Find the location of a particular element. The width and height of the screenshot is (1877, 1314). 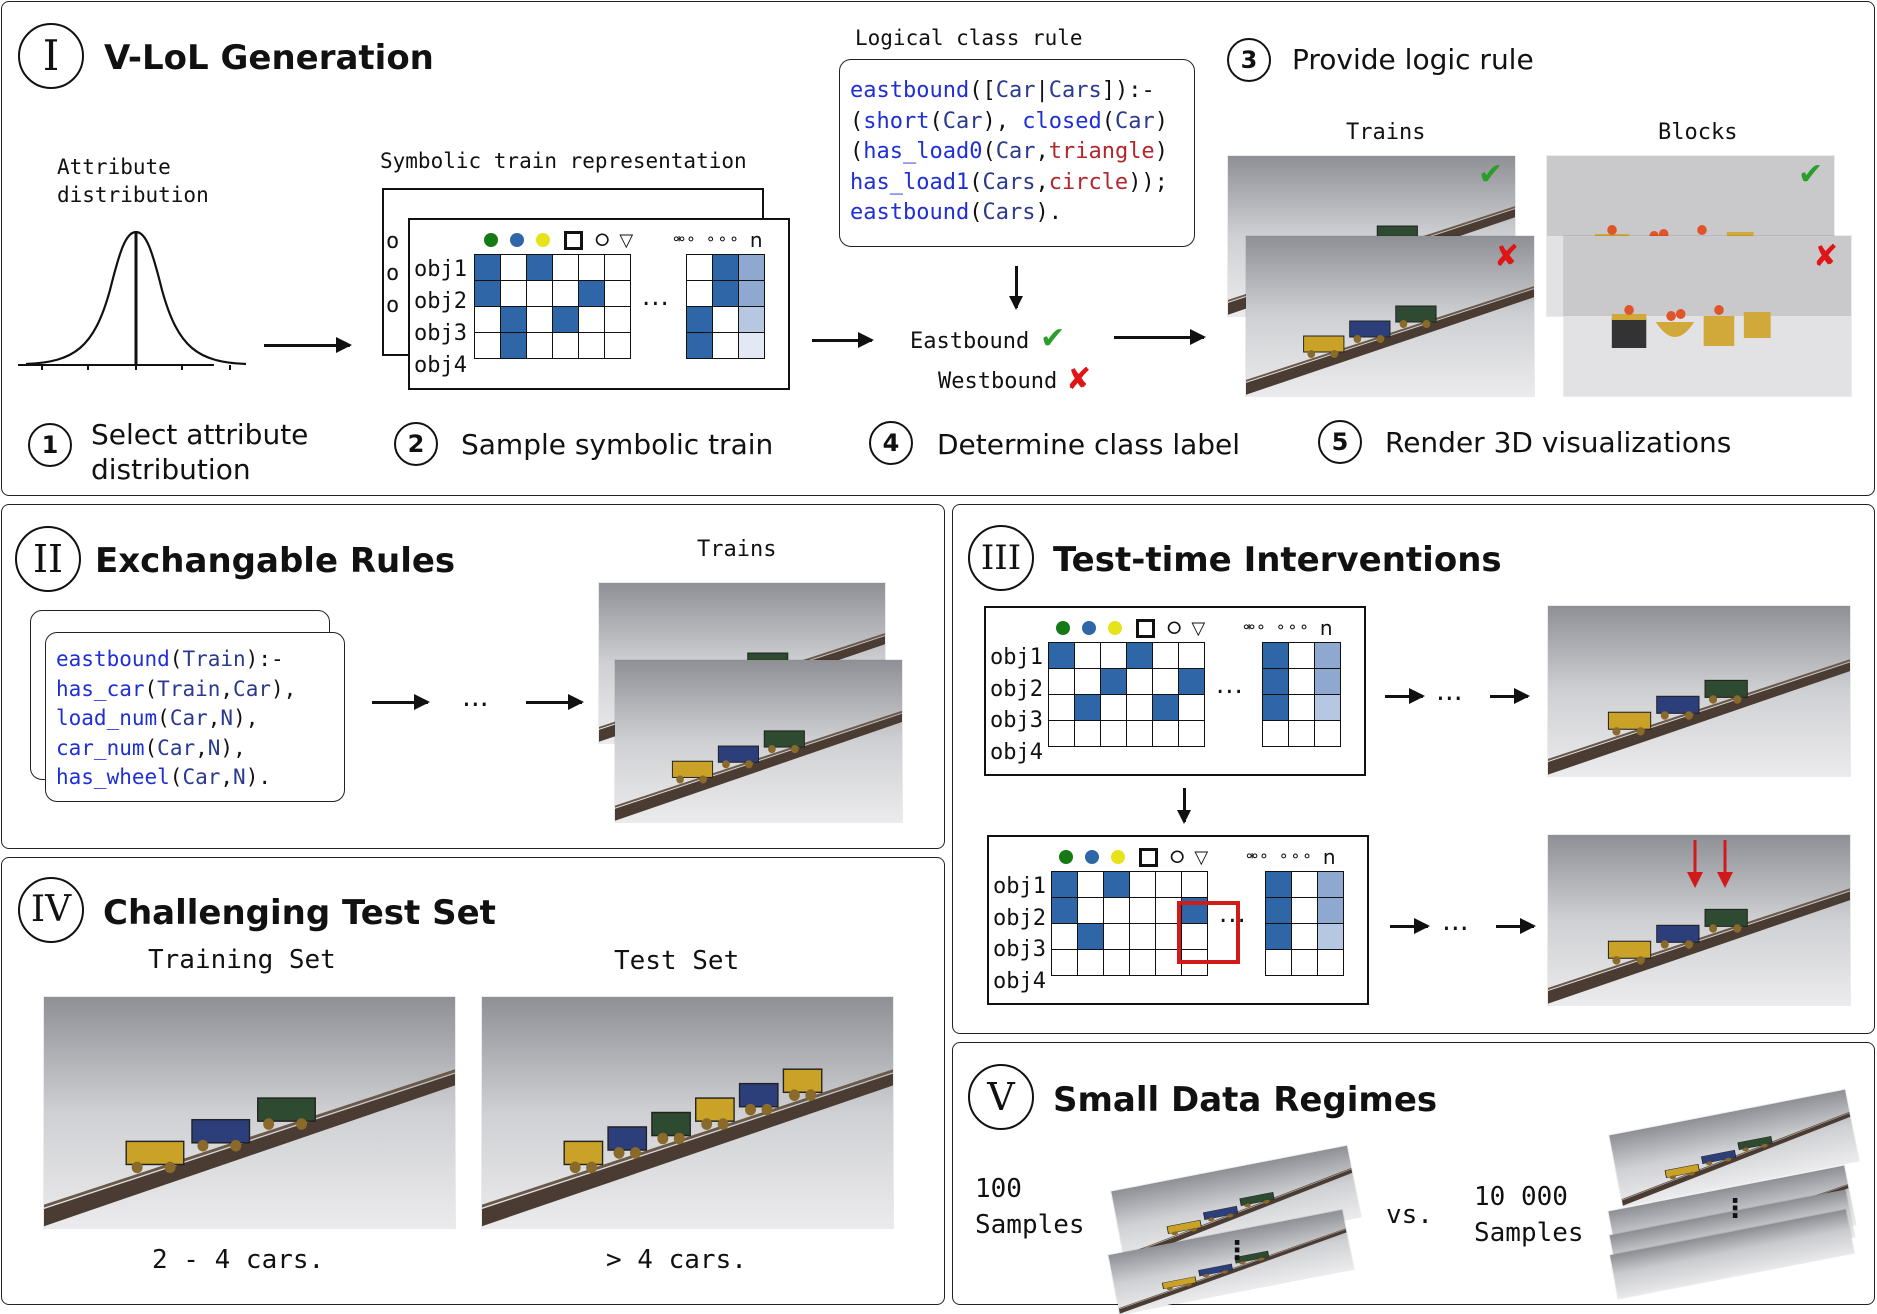

arrow-dots-to-render1 is located at coordinates (1510, 696).